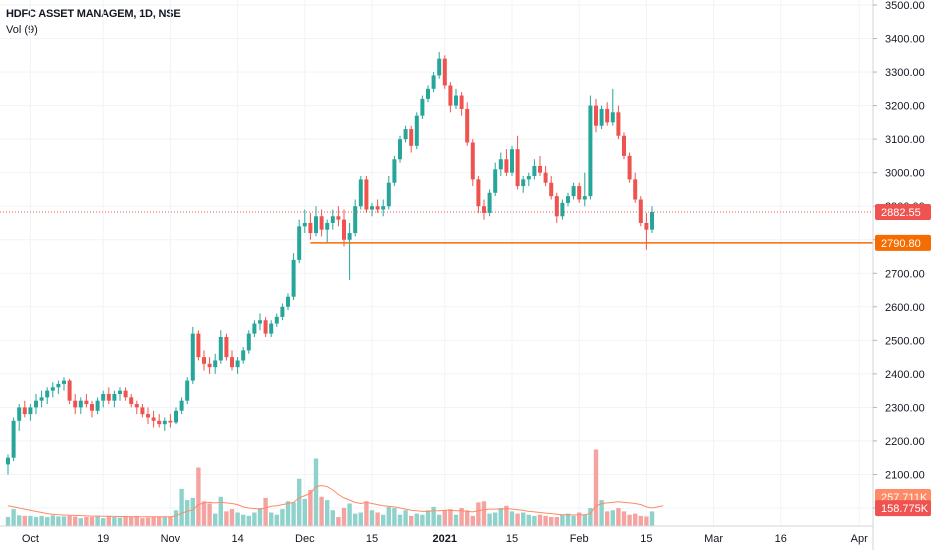  Describe the element at coordinates (103, 539) in the screenshot. I see `time-tick-label: 19` at that location.